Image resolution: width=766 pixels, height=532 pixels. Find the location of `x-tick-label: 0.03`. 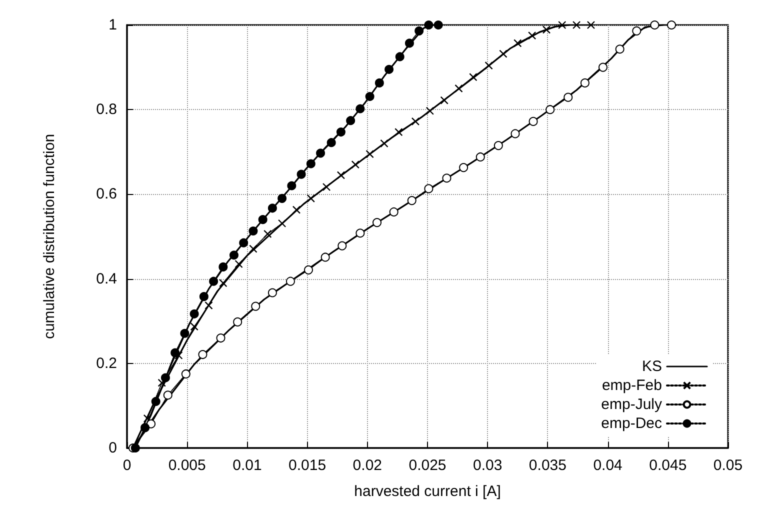

x-tick-label: 0.03 is located at coordinates (487, 465).